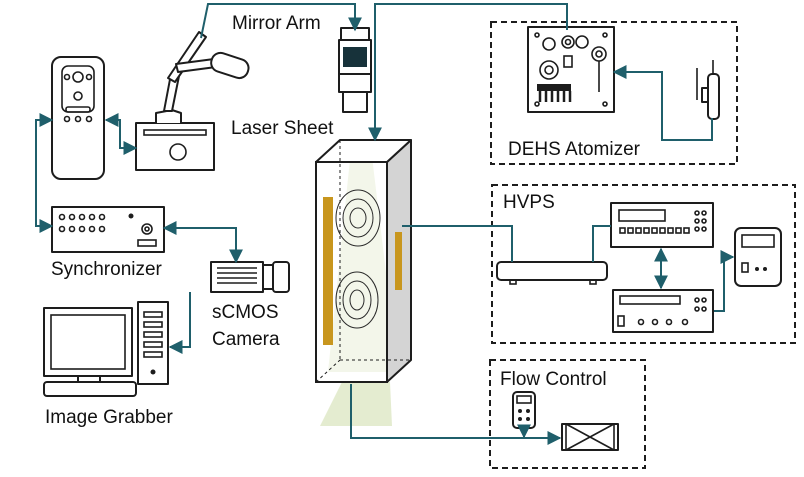 The height and width of the screenshot is (477, 804). Describe the element at coordinates (590, 437) in the screenshot. I see `flow-valve-icon` at that location.